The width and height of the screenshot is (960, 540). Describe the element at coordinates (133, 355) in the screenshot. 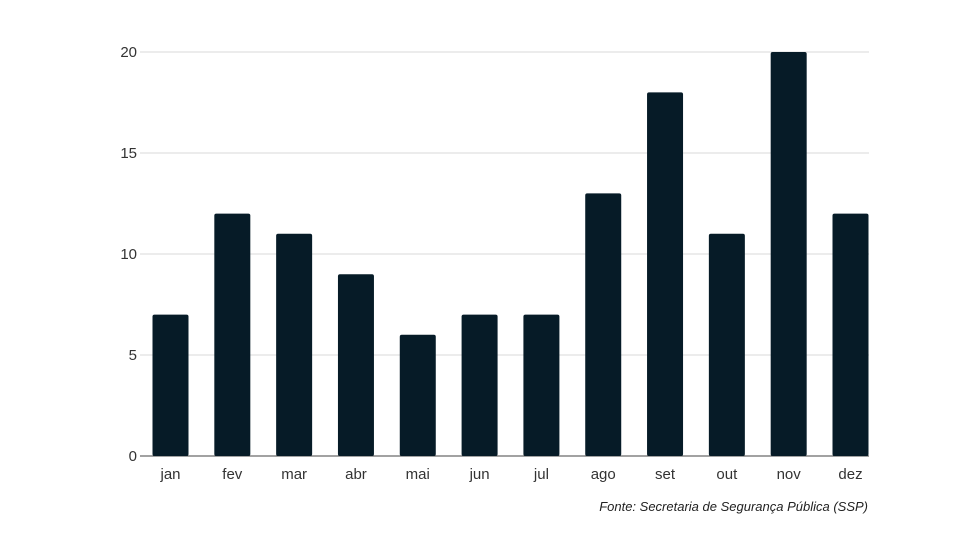

I see `y-tick-label: 5` at that location.